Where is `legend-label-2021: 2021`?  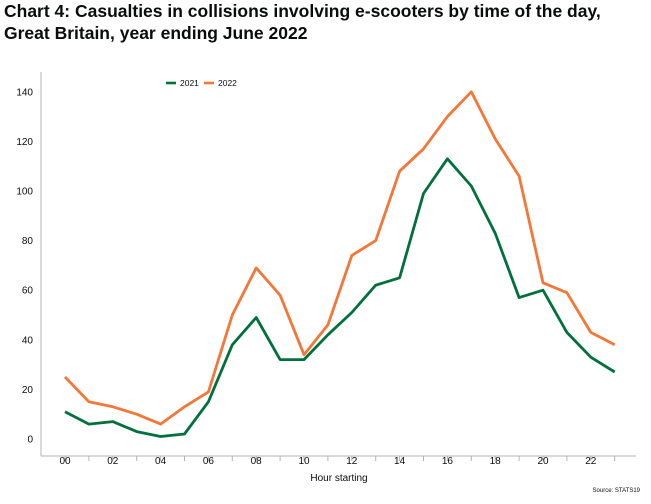 legend-label-2021: 2021 is located at coordinates (189, 83).